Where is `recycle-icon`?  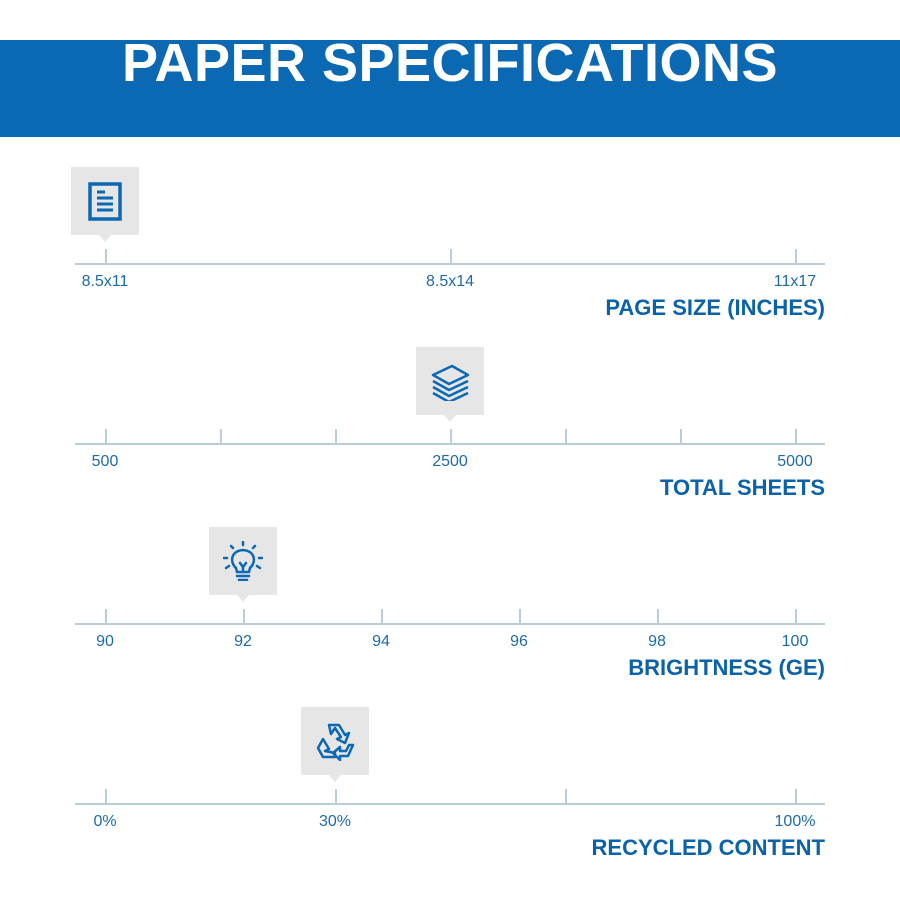
recycle-icon is located at coordinates (335, 742).